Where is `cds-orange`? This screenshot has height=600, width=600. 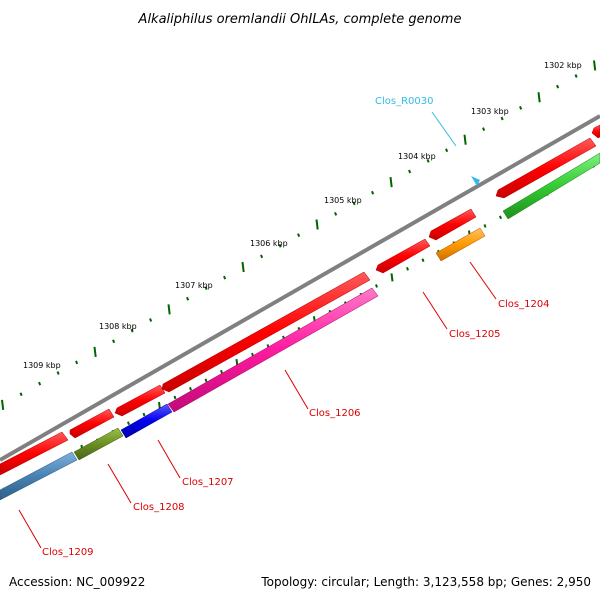
cds-orange is located at coordinates (460, 244).